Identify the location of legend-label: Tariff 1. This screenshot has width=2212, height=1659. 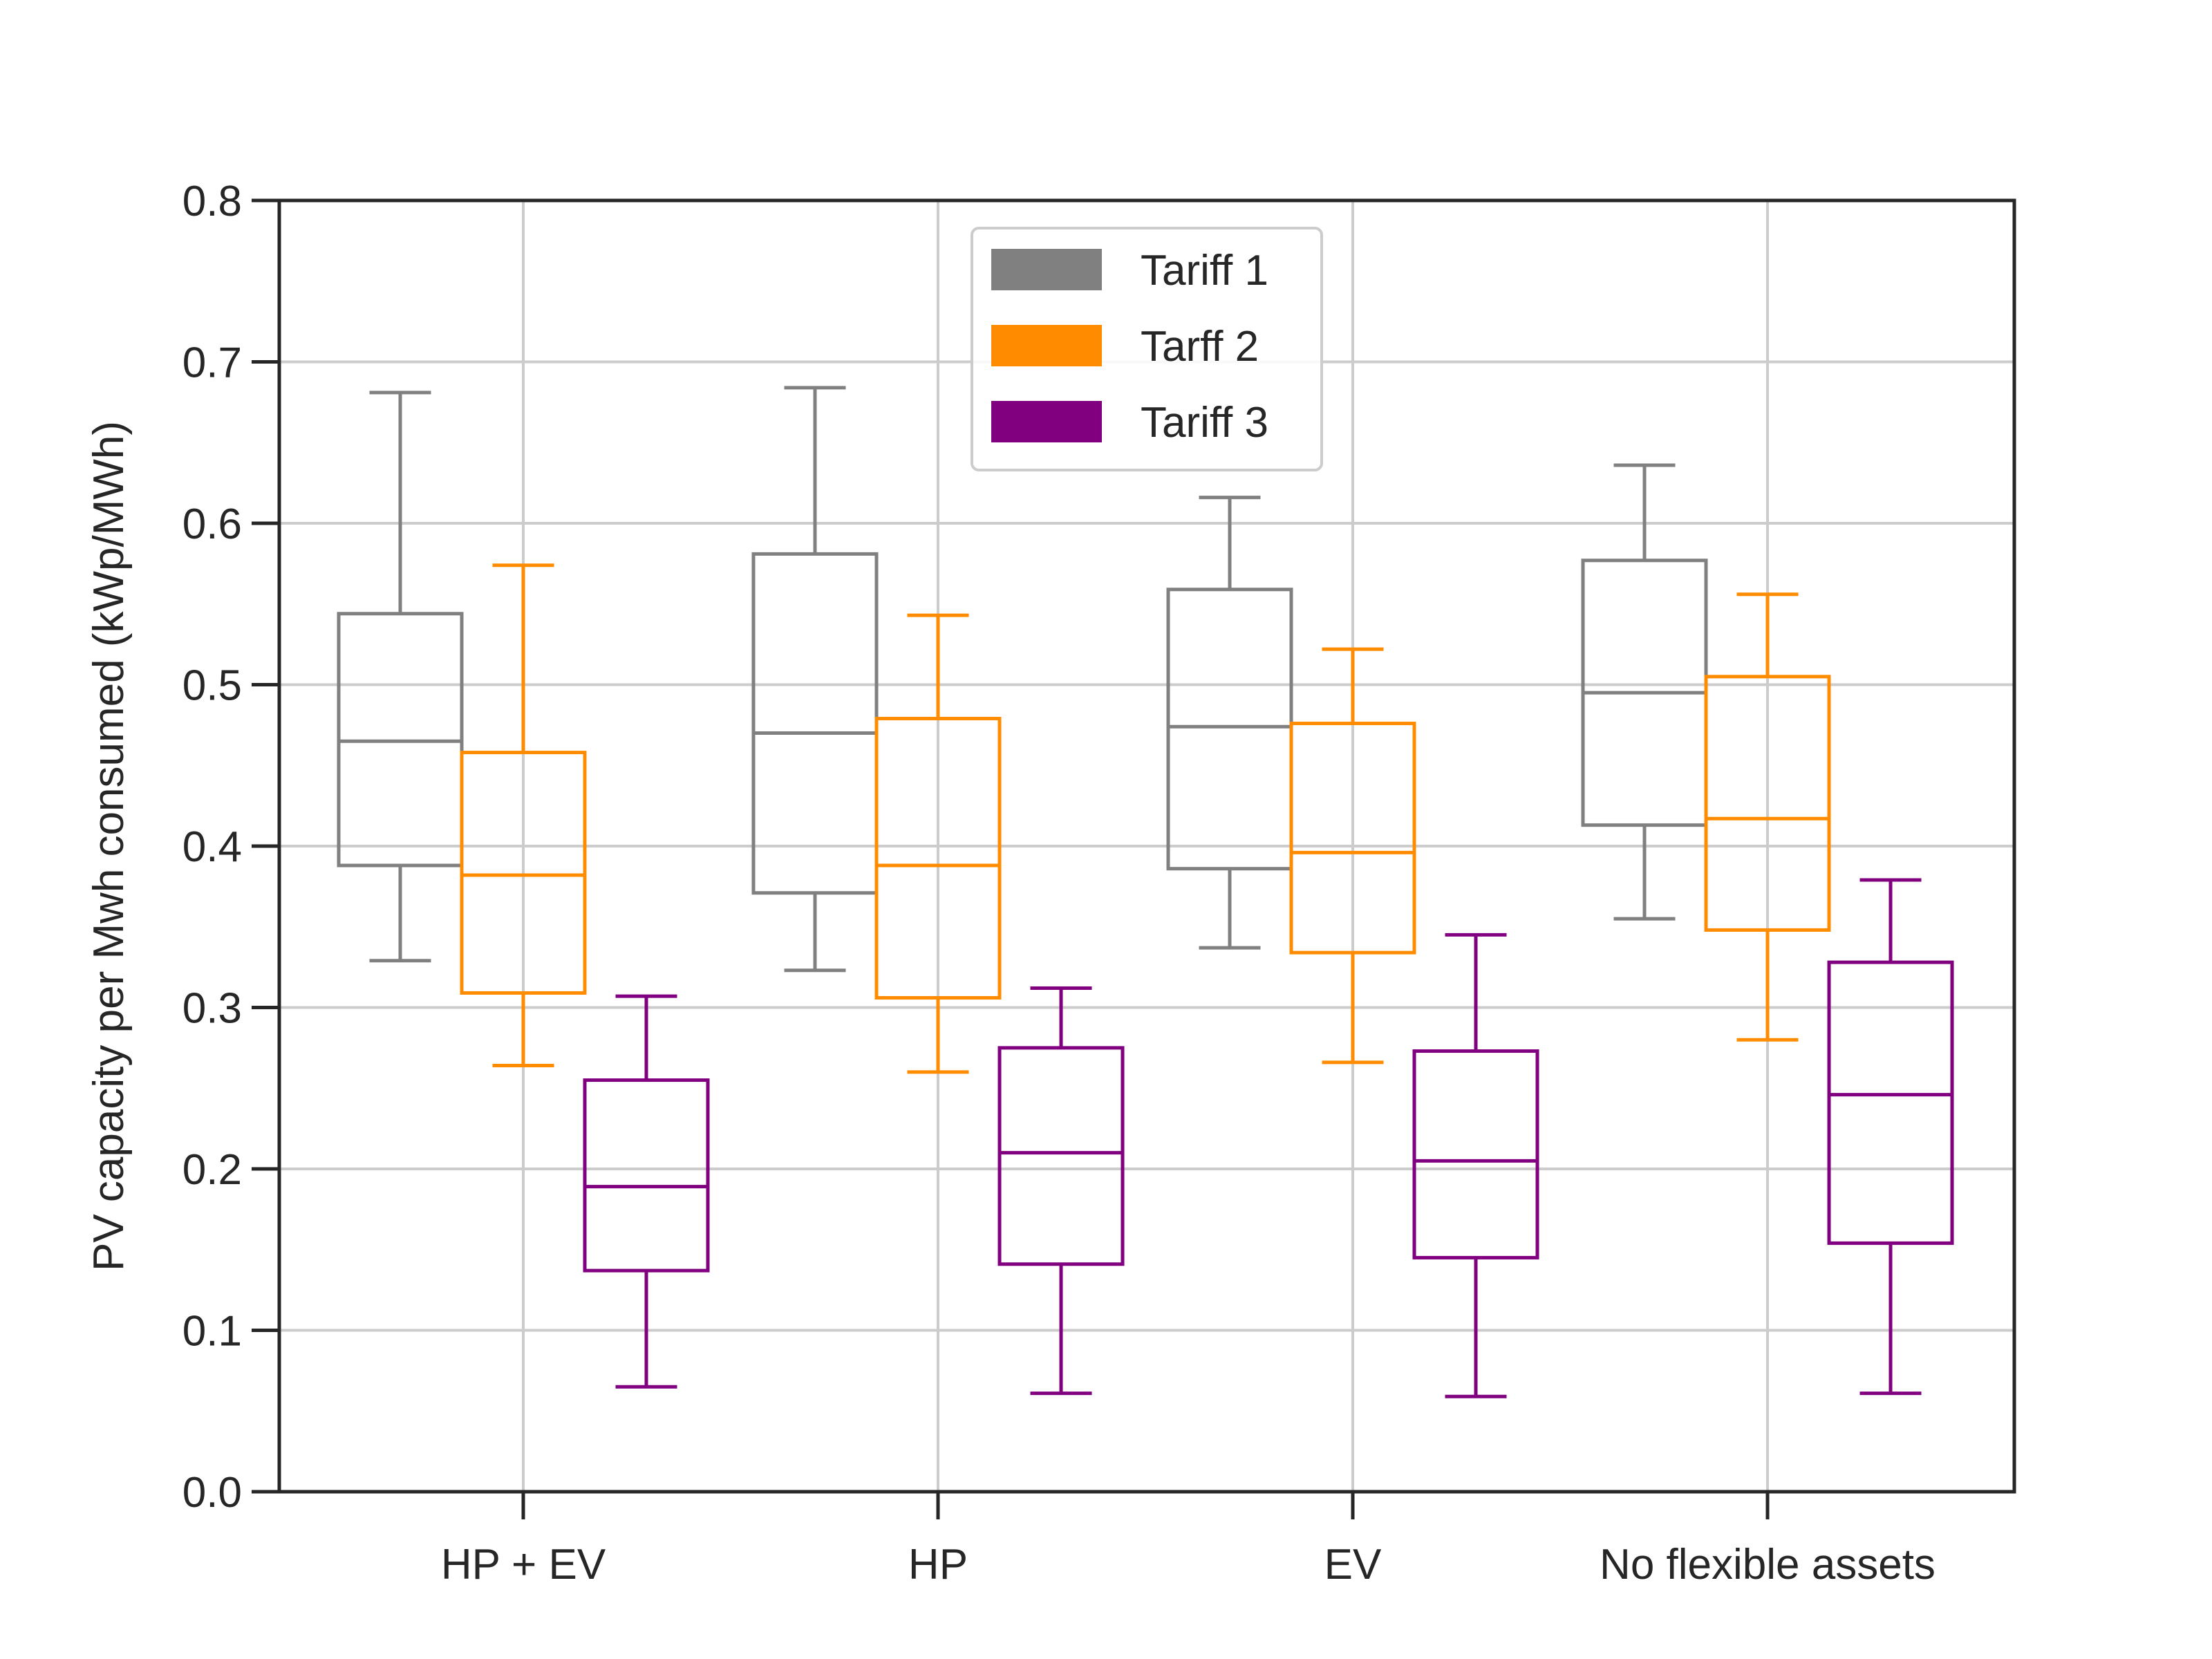
(1204, 270).